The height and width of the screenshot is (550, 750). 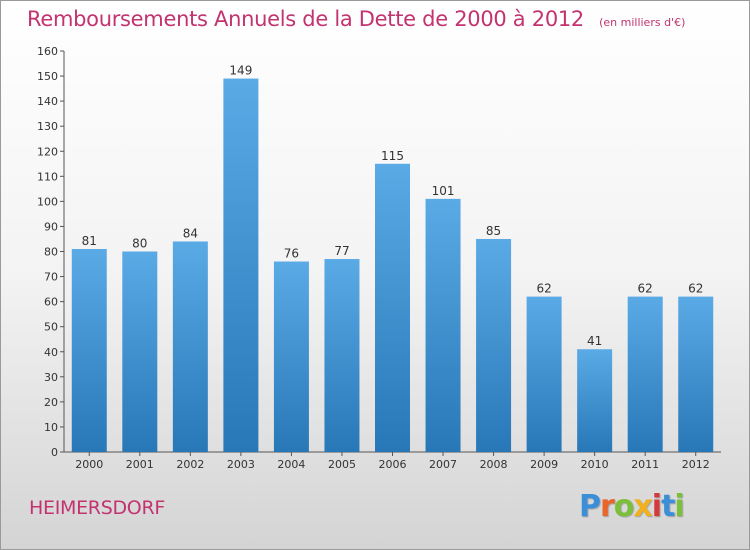 What do you see at coordinates (443, 191) in the screenshot?
I see `data-label: 101` at bounding box center [443, 191].